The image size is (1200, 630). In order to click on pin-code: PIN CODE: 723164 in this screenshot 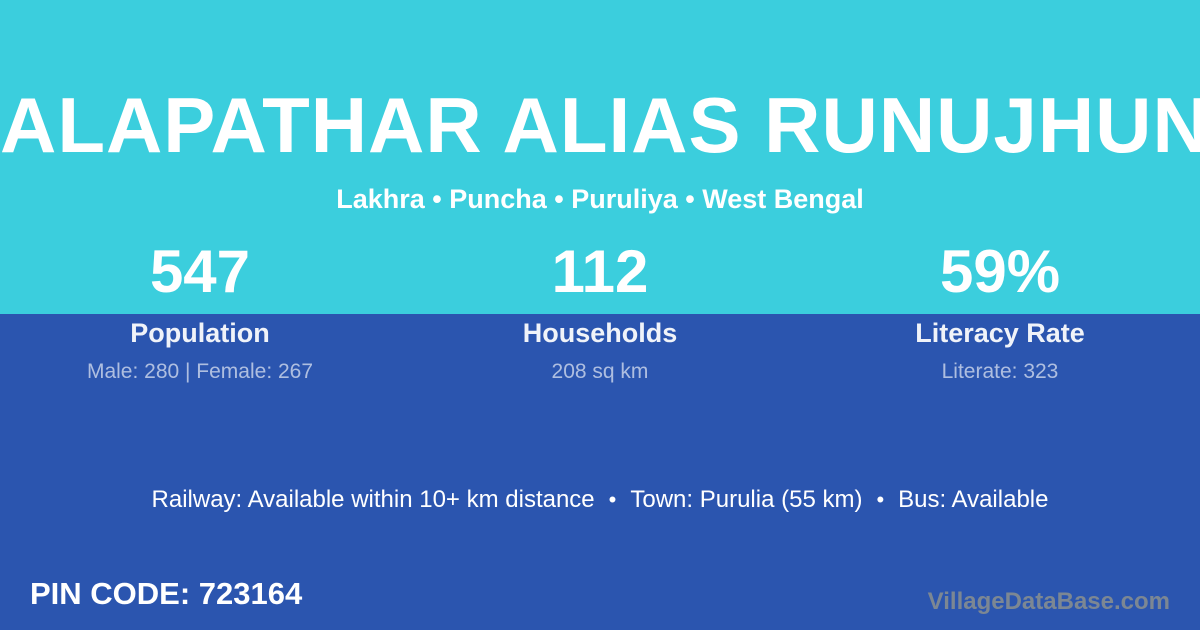, I will do `click(166, 593)`.